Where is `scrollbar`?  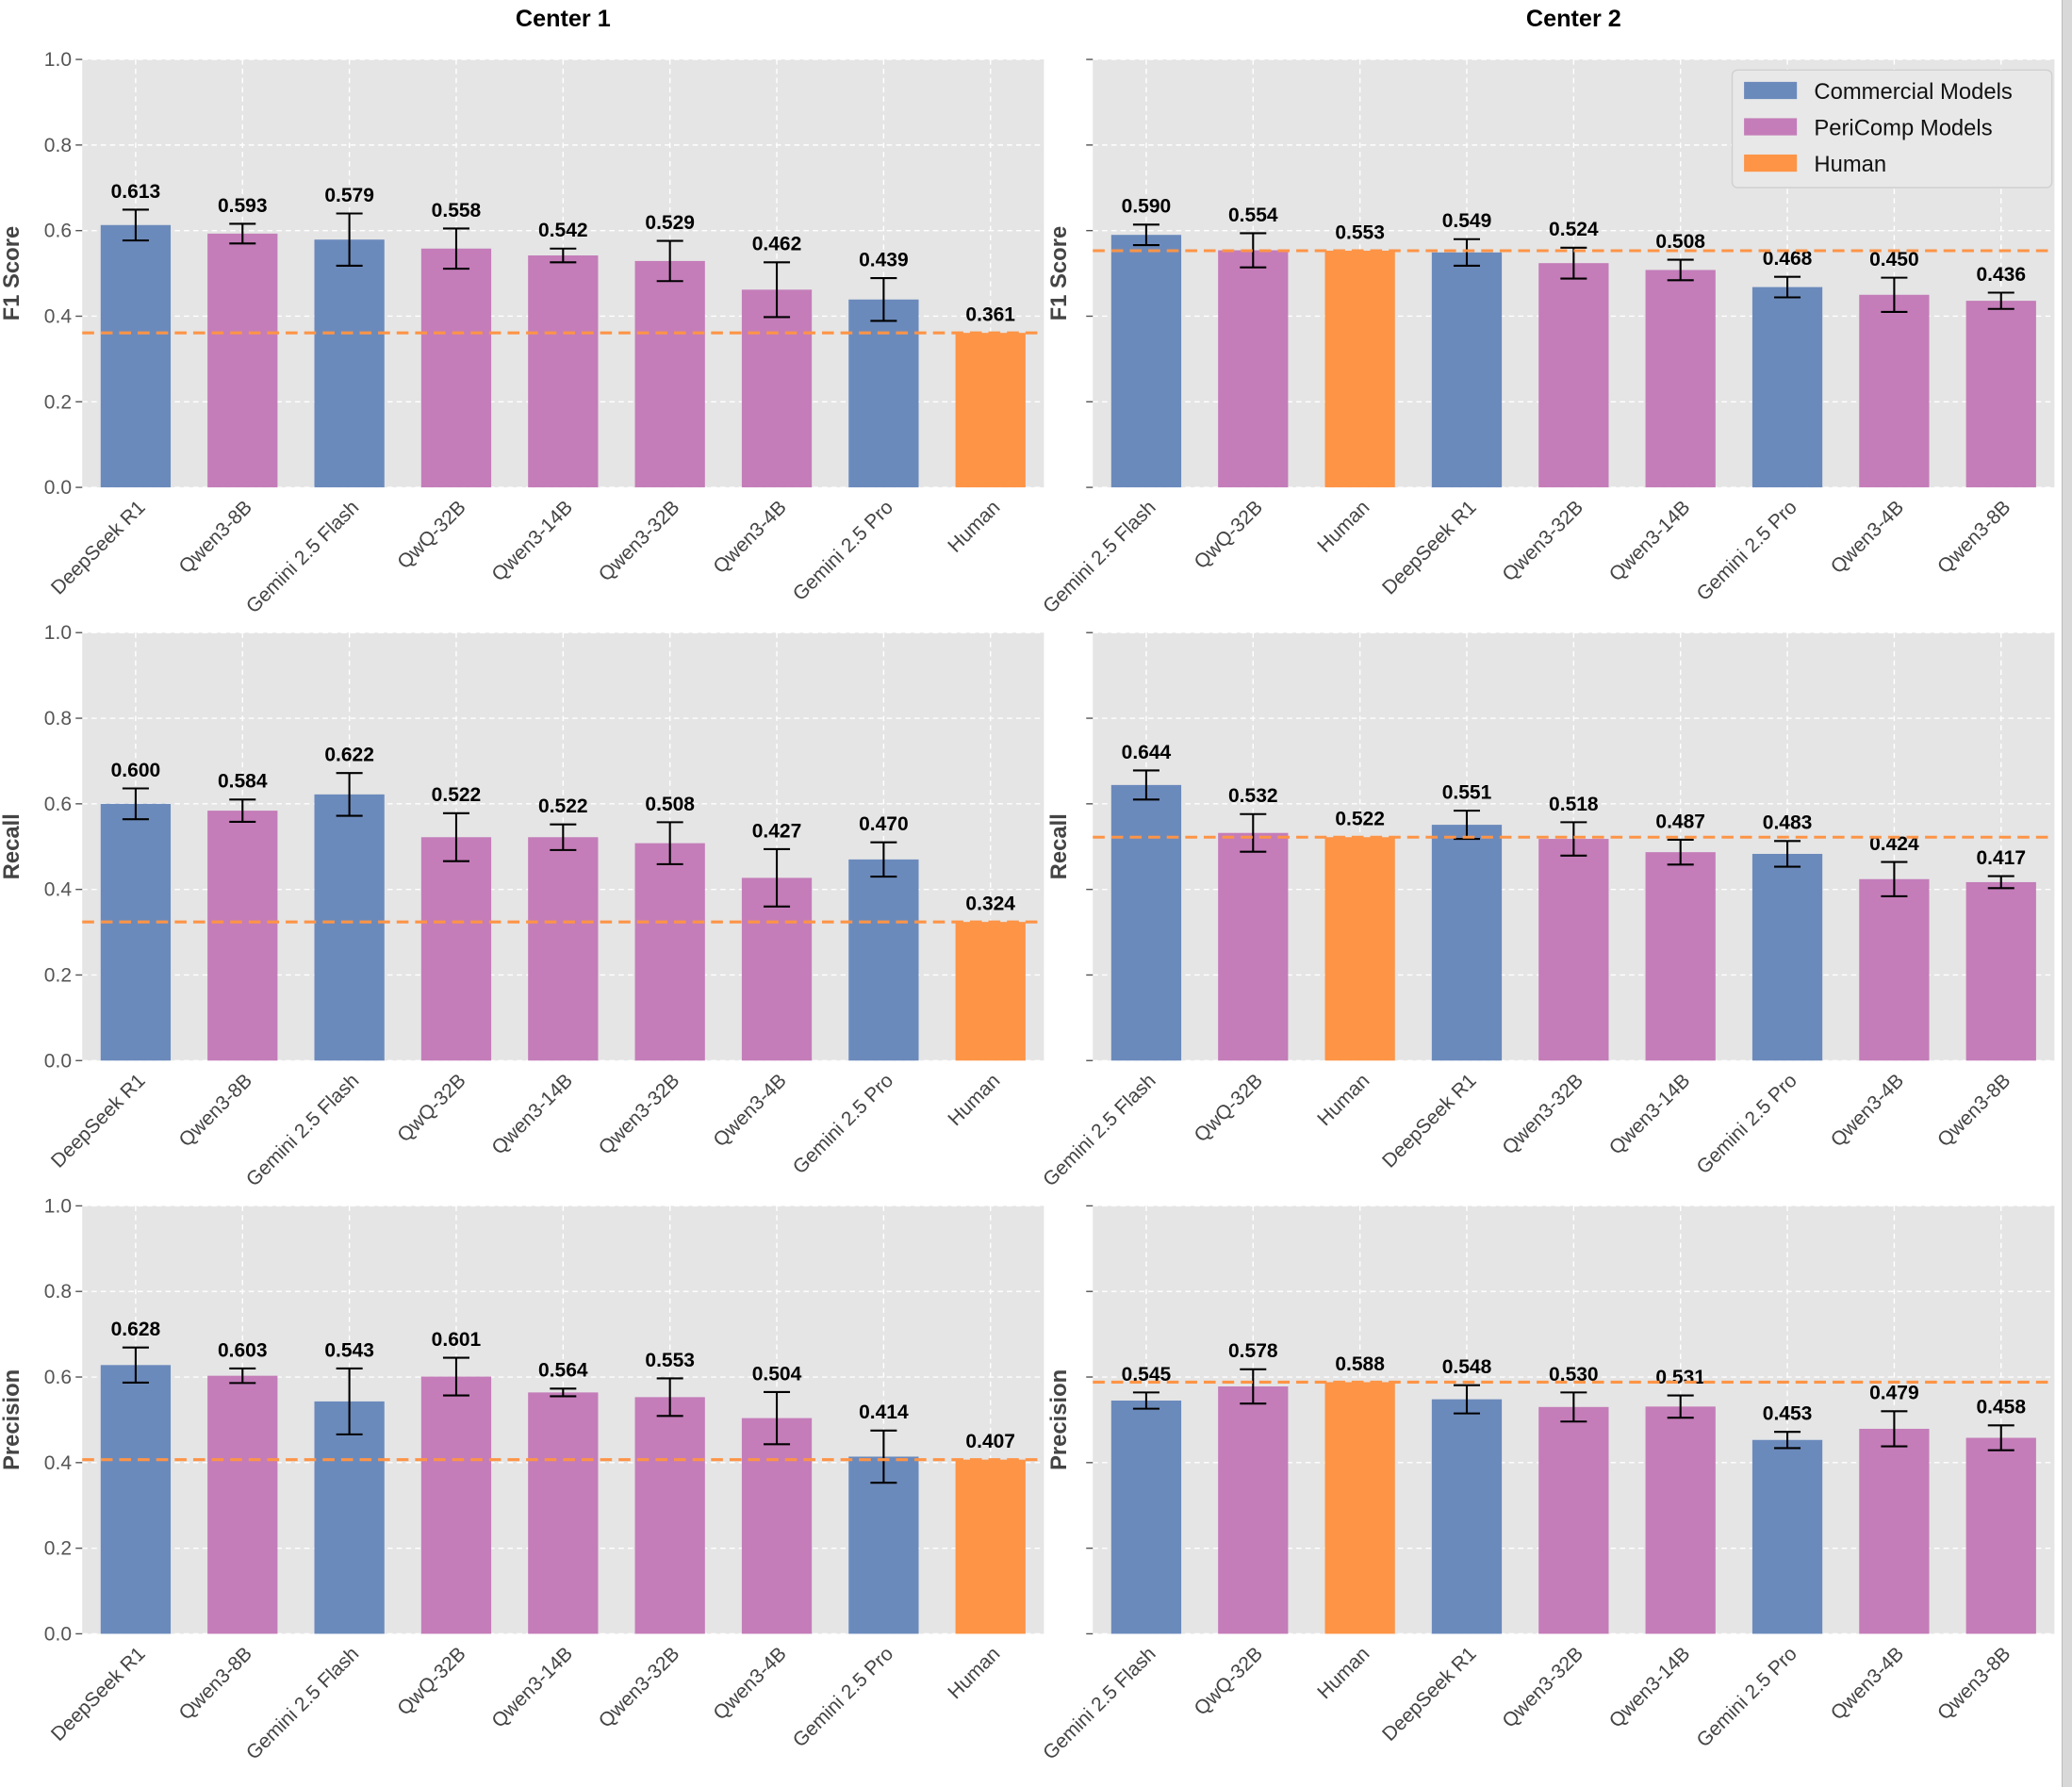
scrollbar is located at coordinates (2067, 893).